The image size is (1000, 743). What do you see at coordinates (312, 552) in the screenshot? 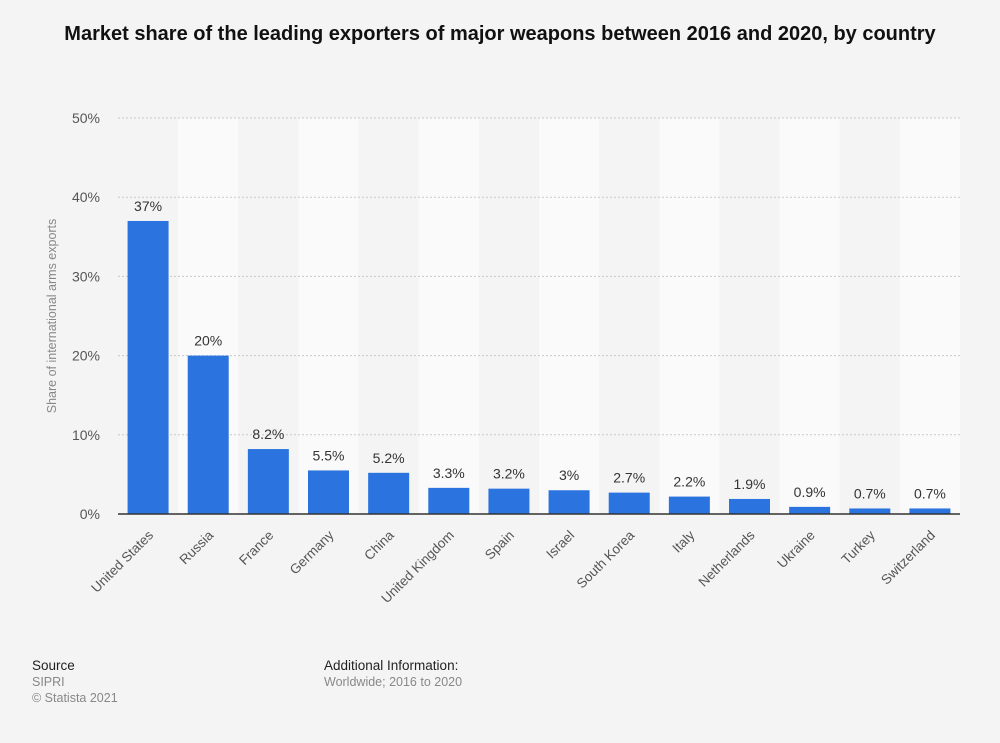
I see `x-tick-label: Germany` at bounding box center [312, 552].